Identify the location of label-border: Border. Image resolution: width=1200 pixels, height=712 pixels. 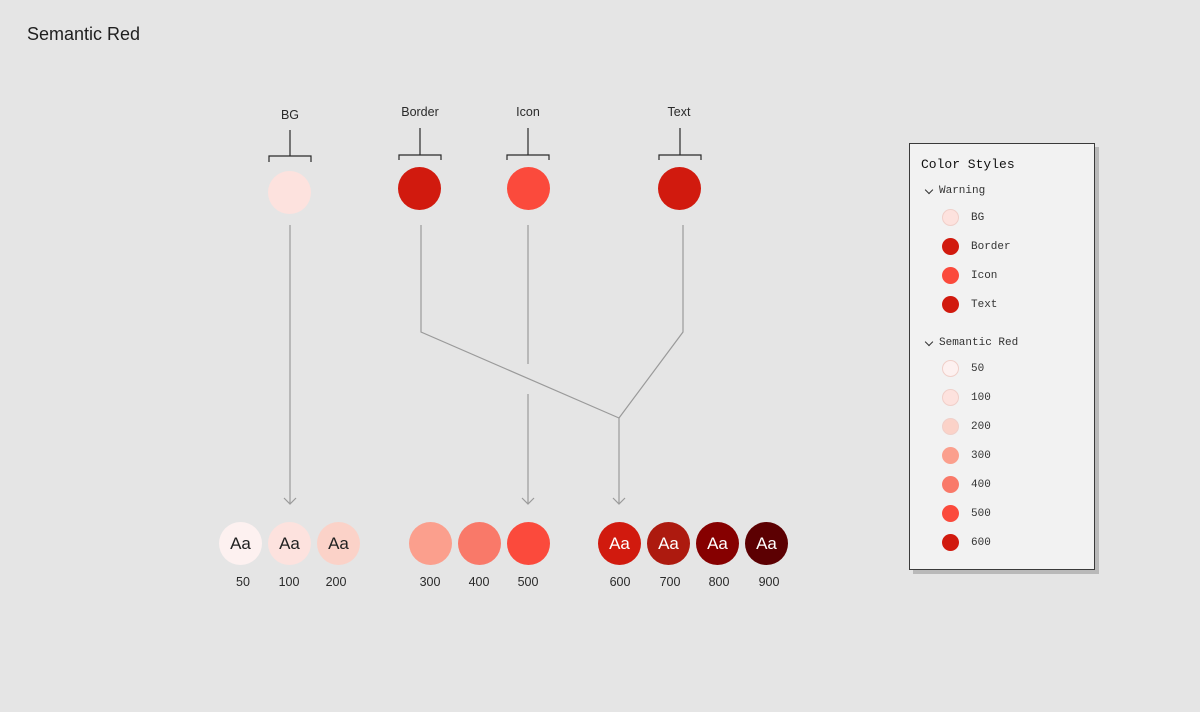
(420, 112).